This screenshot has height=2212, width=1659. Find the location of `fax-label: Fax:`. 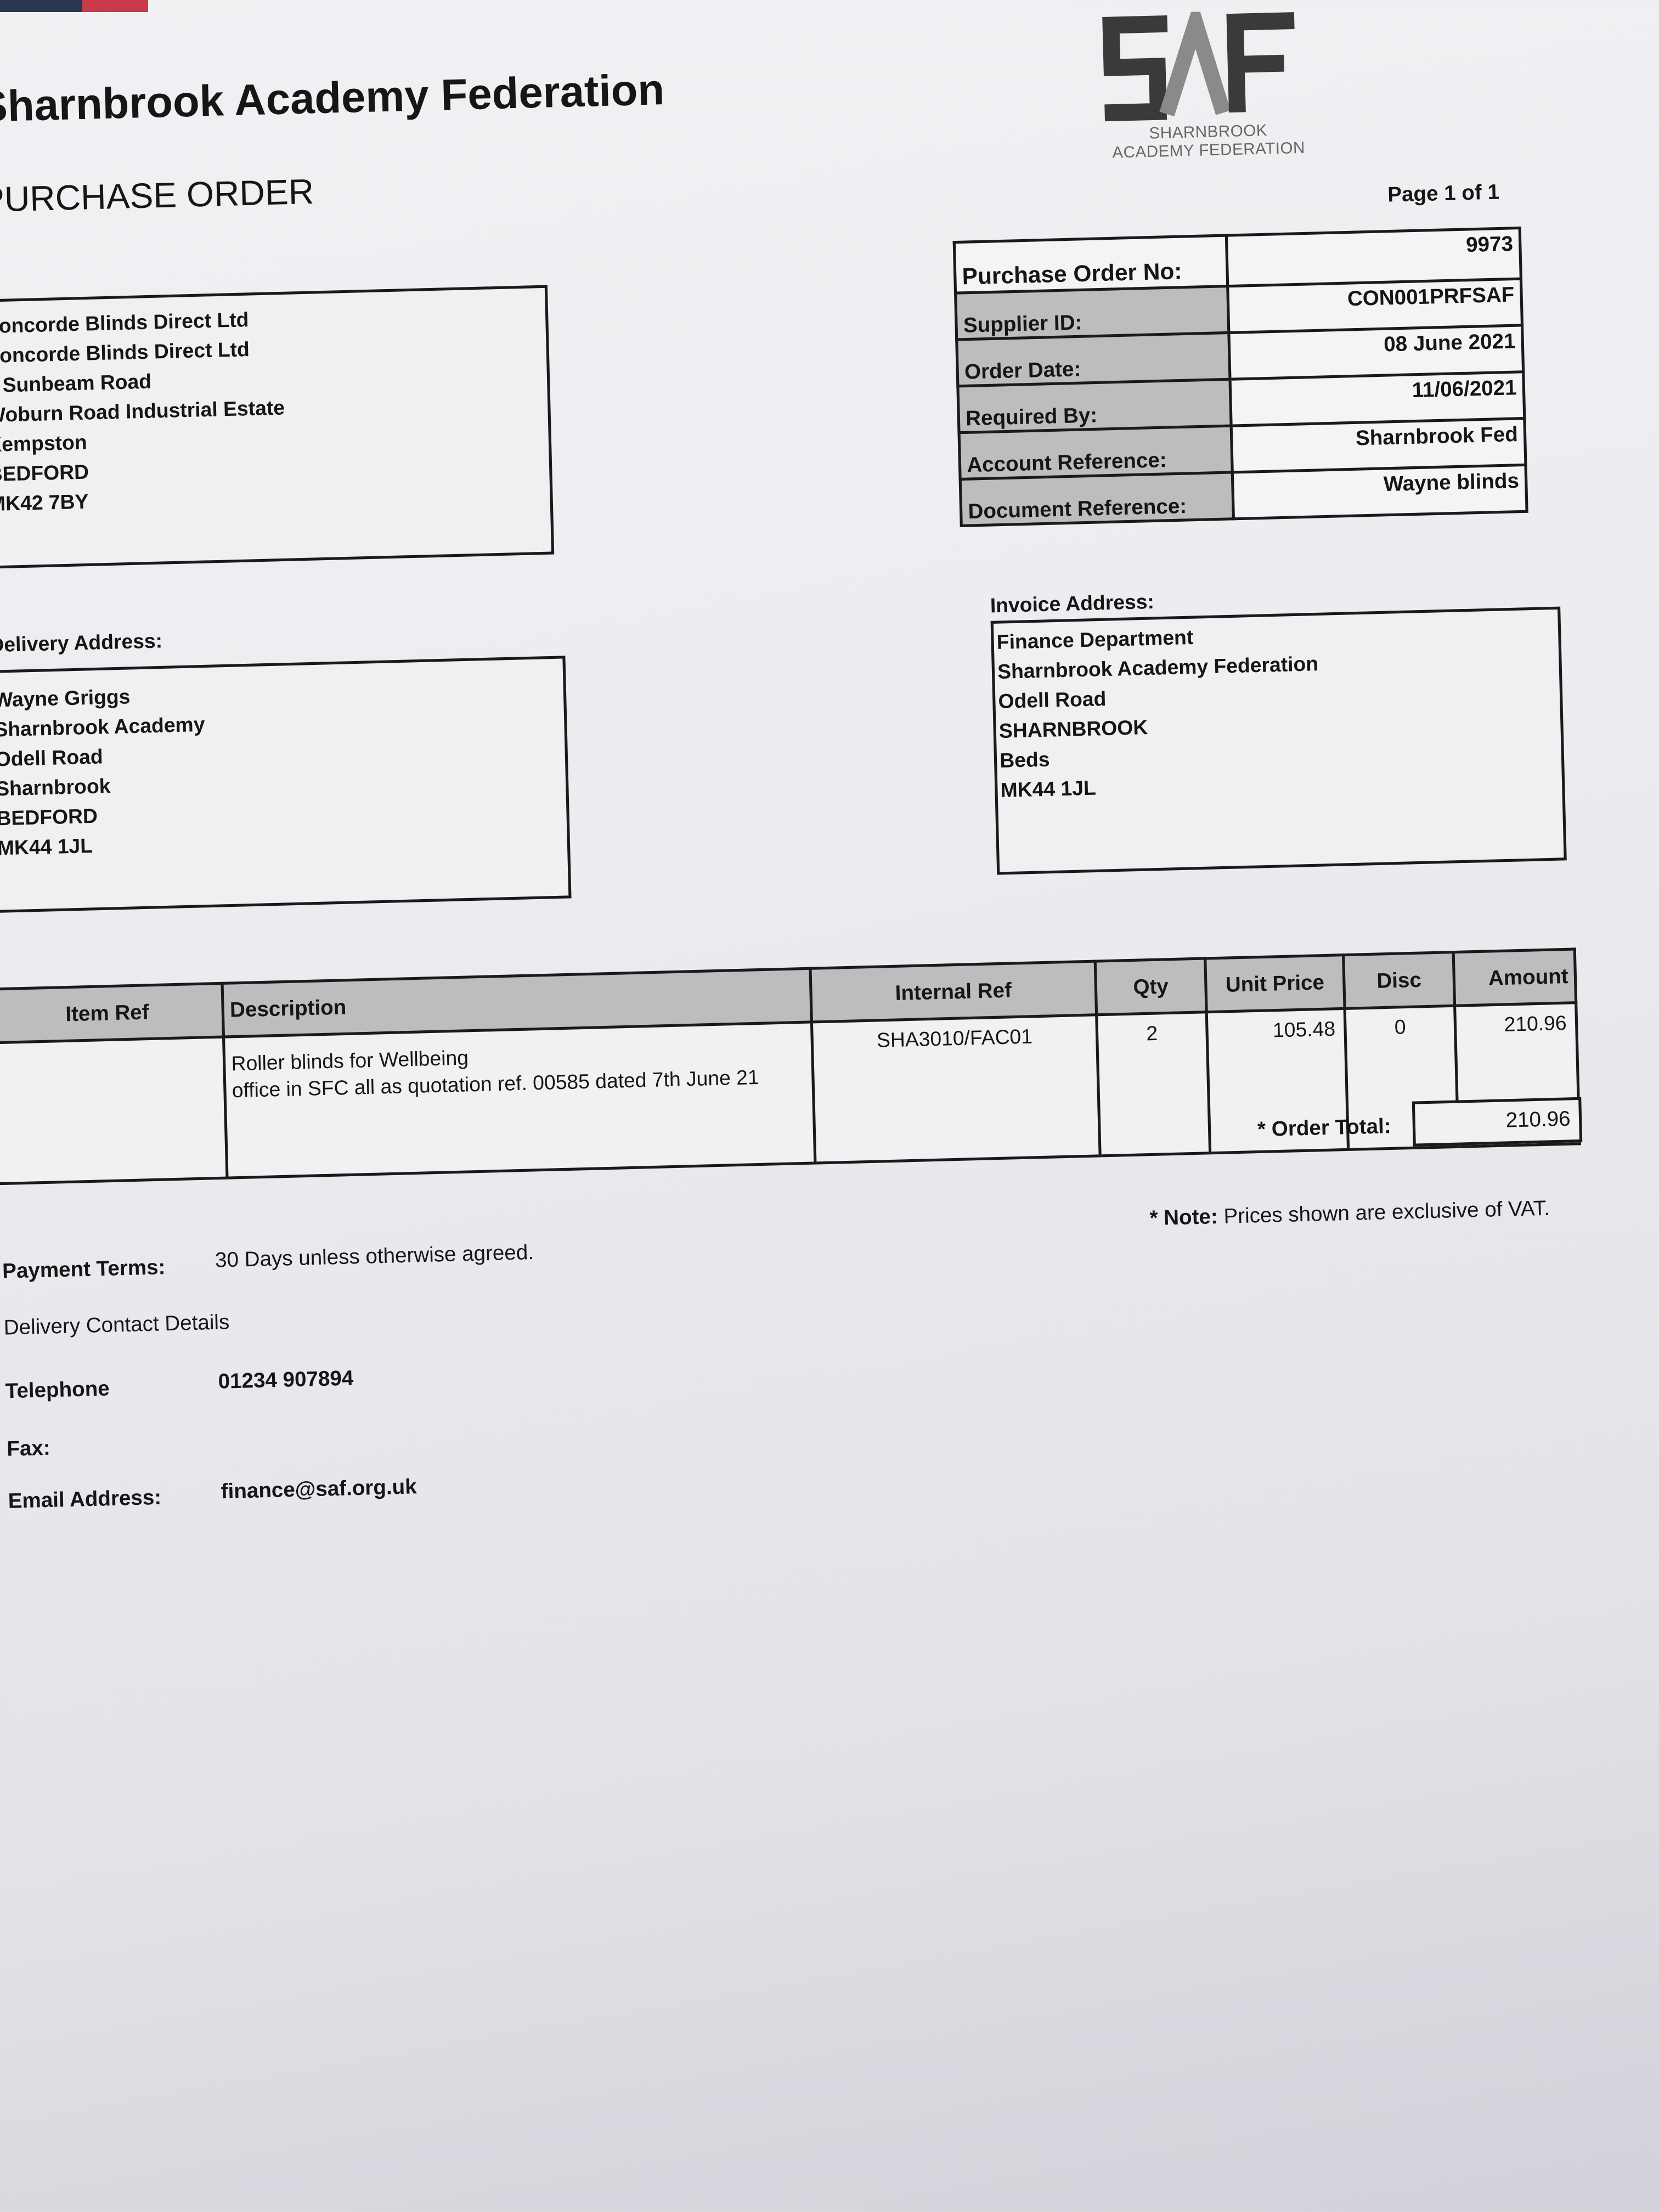

fax-label: Fax: is located at coordinates (29, 1449).